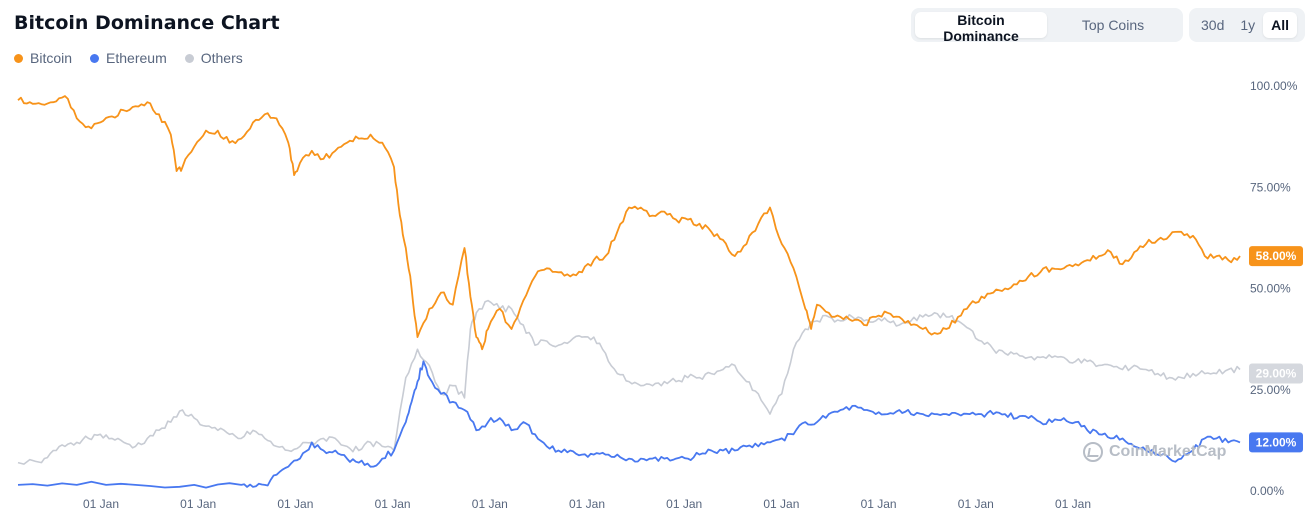 The image size is (1312, 522). What do you see at coordinates (1168, 451) in the screenshot?
I see `watermark-text: CoinMarketCap` at bounding box center [1168, 451].